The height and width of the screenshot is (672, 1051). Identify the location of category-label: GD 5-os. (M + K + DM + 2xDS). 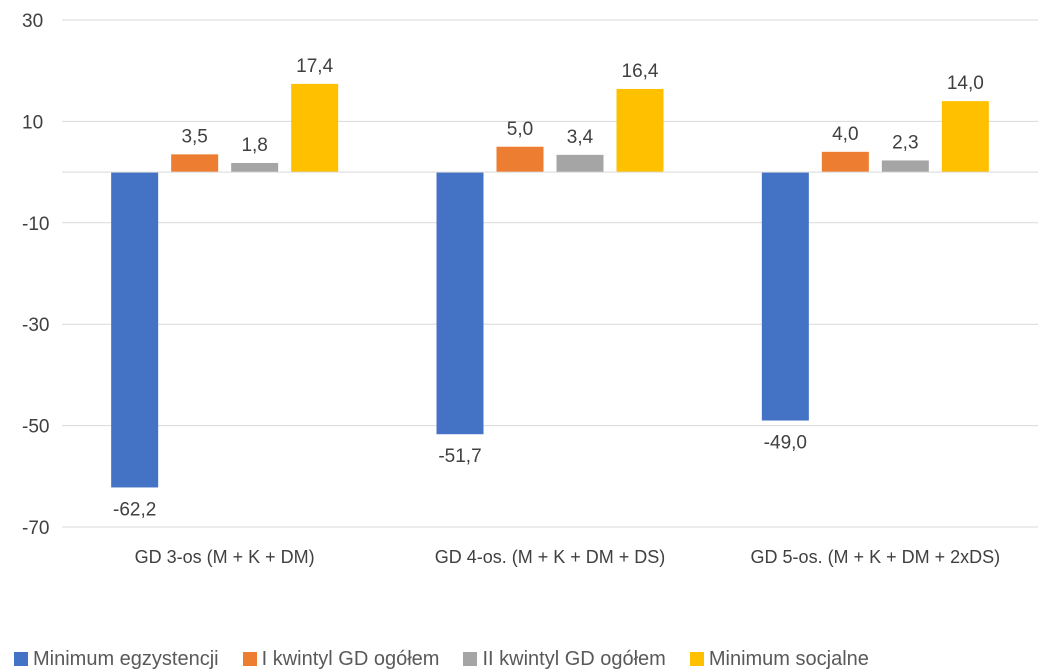
(876, 557).